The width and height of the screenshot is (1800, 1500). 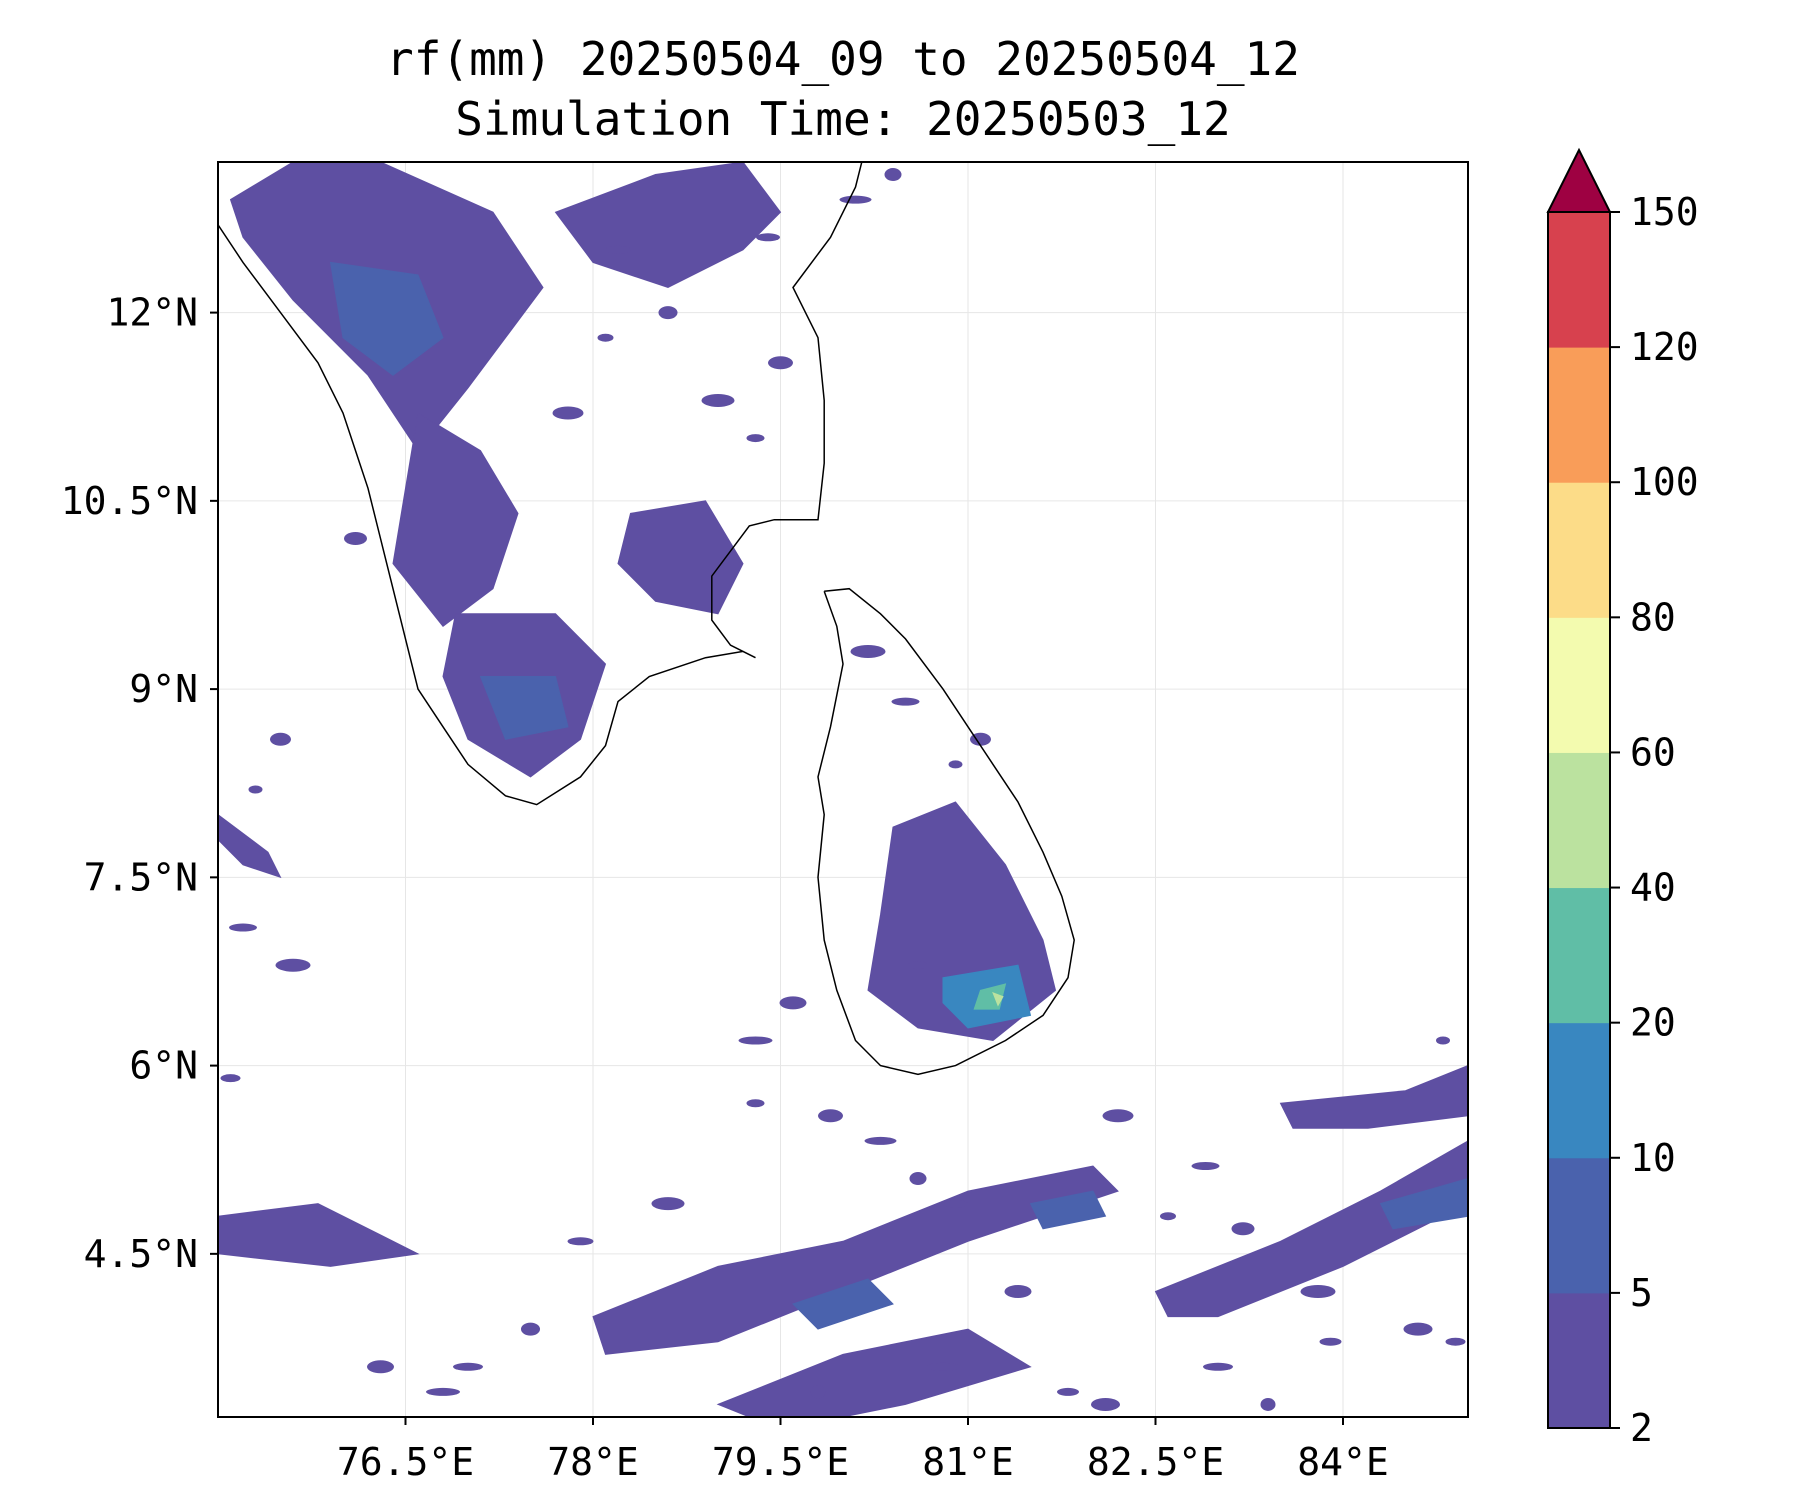 I want to click on y-tick-label-4: 6°N, so click(x=163, y=1066).